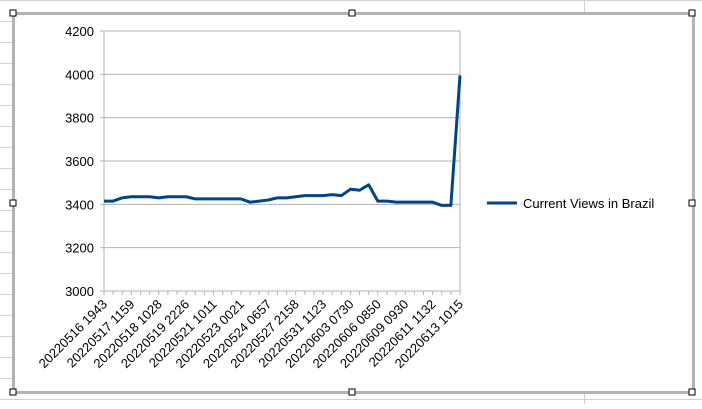 The height and width of the screenshot is (409, 702). What do you see at coordinates (79, 248) in the screenshot?
I see `y-tick-label: 3200` at bounding box center [79, 248].